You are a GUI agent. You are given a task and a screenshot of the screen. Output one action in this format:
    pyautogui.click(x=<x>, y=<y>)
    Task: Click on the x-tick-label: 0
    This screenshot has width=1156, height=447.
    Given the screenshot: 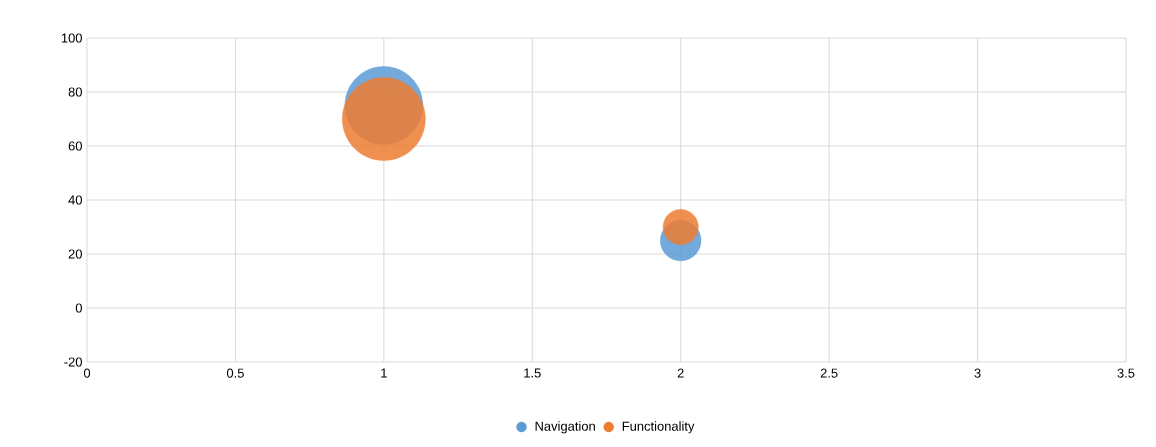 What is the action you would take?
    pyautogui.click(x=87, y=373)
    